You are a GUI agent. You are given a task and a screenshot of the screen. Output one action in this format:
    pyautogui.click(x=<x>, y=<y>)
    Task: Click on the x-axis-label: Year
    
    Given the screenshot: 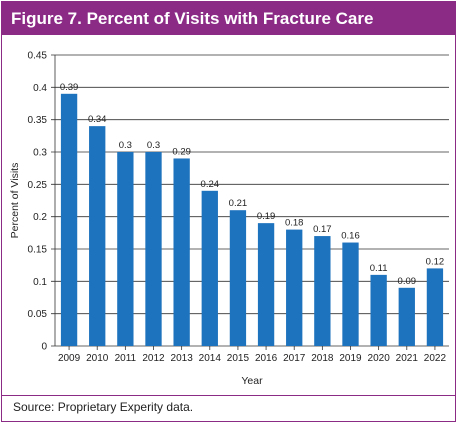 What is the action you would take?
    pyautogui.click(x=252, y=381)
    